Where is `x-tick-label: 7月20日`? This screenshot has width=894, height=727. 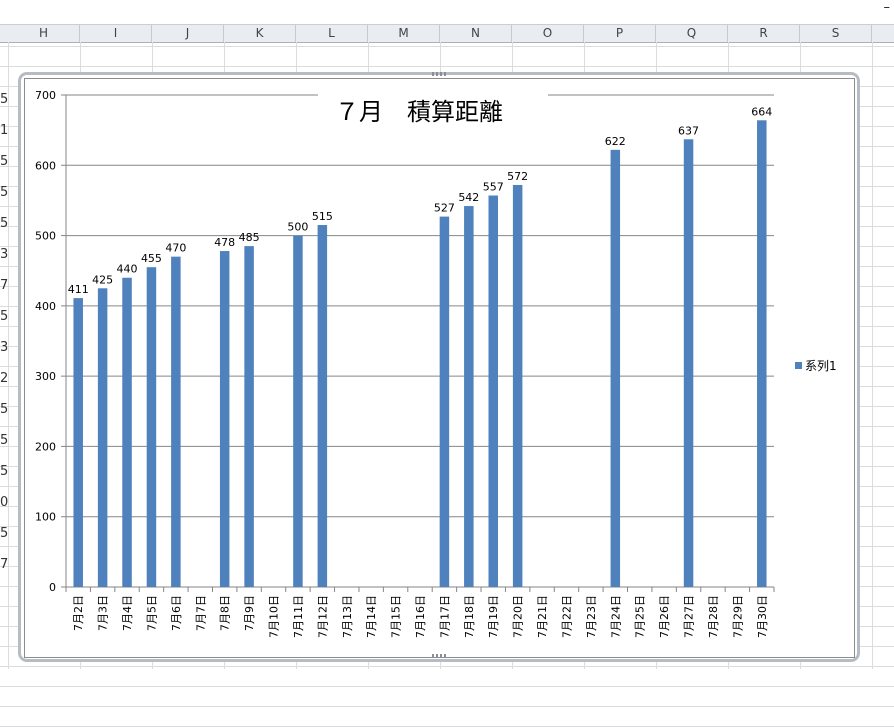 x-tick-label: 7月20日 is located at coordinates (518, 616).